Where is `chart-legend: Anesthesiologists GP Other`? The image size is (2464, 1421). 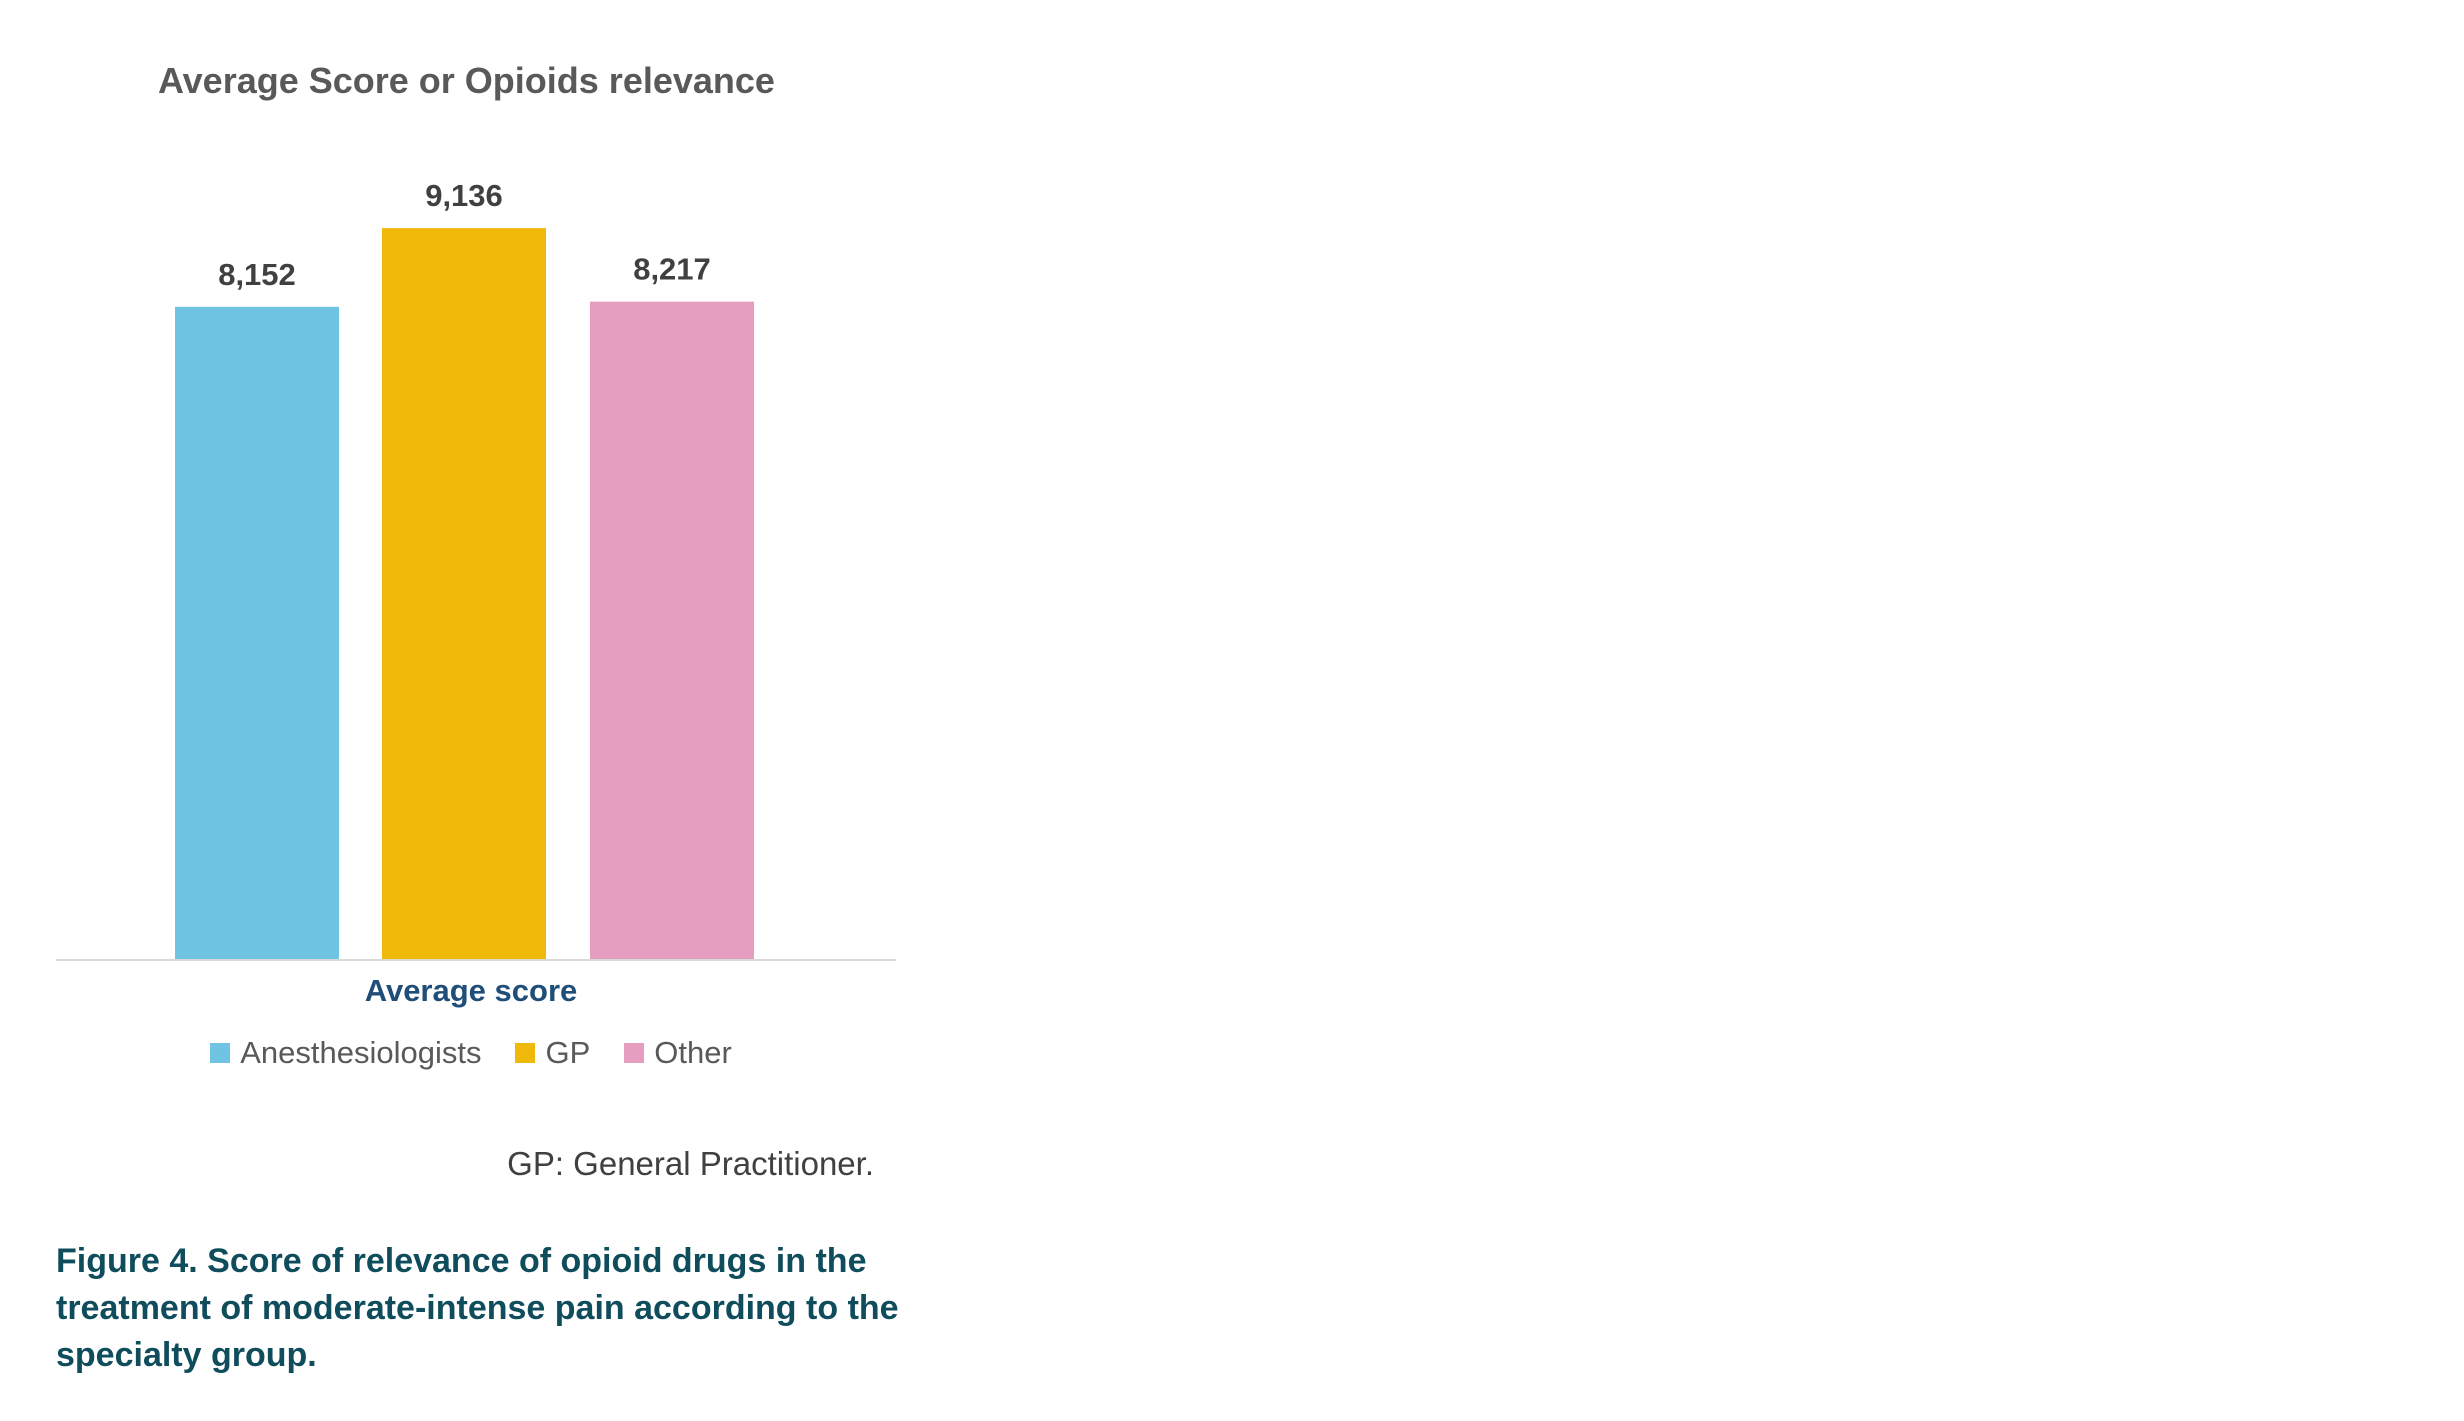 chart-legend: Anesthesiologists GP Other is located at coordinates (471, 1053).